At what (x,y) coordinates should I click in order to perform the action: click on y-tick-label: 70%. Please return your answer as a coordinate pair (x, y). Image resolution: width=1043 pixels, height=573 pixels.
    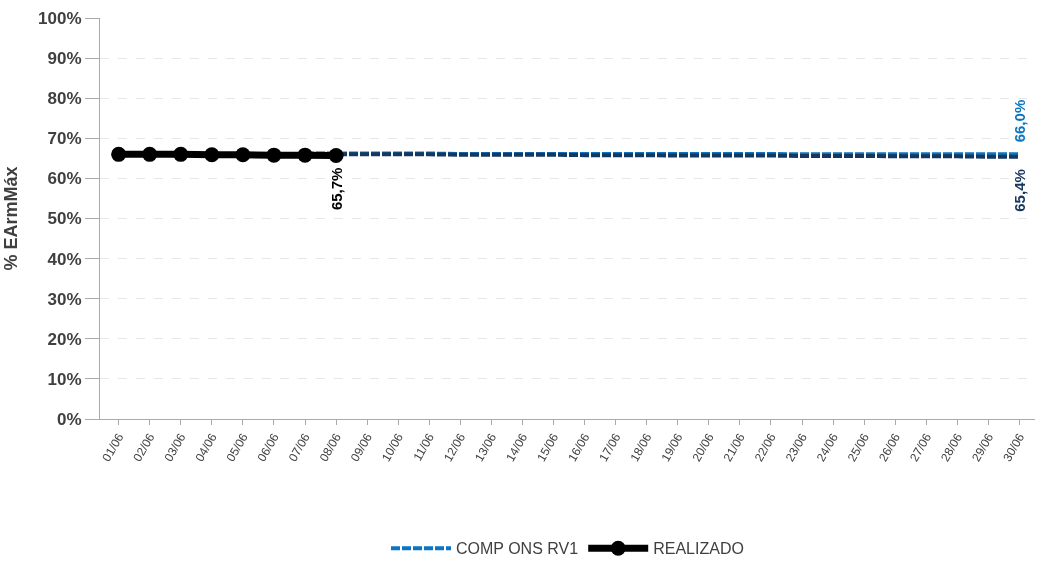
    Looking at the image, I should click on (64, 139).